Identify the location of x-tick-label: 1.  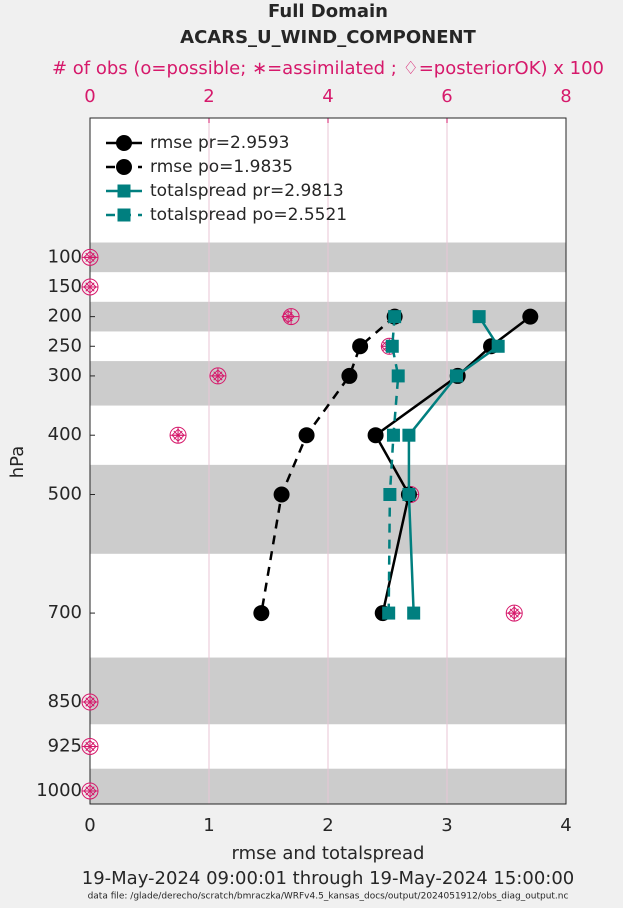
(208, 825).